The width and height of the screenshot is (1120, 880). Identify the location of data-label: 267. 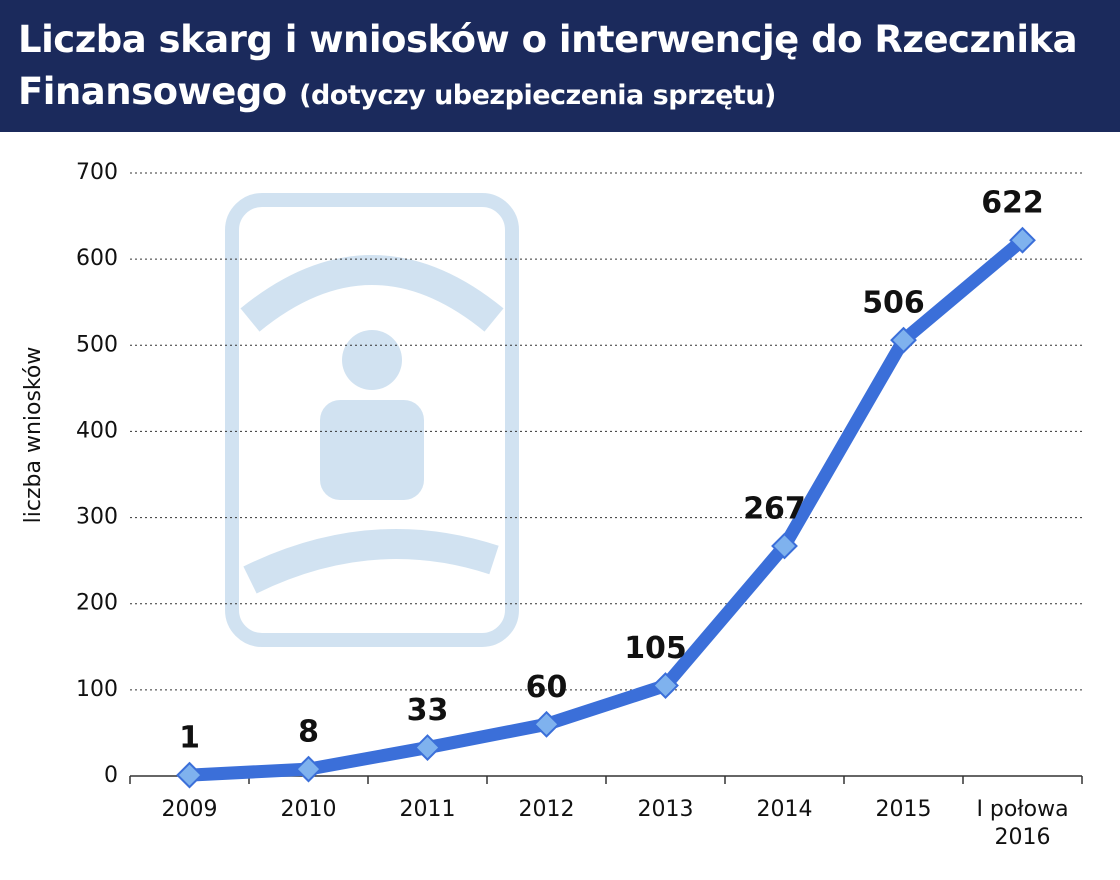
(774, 508).